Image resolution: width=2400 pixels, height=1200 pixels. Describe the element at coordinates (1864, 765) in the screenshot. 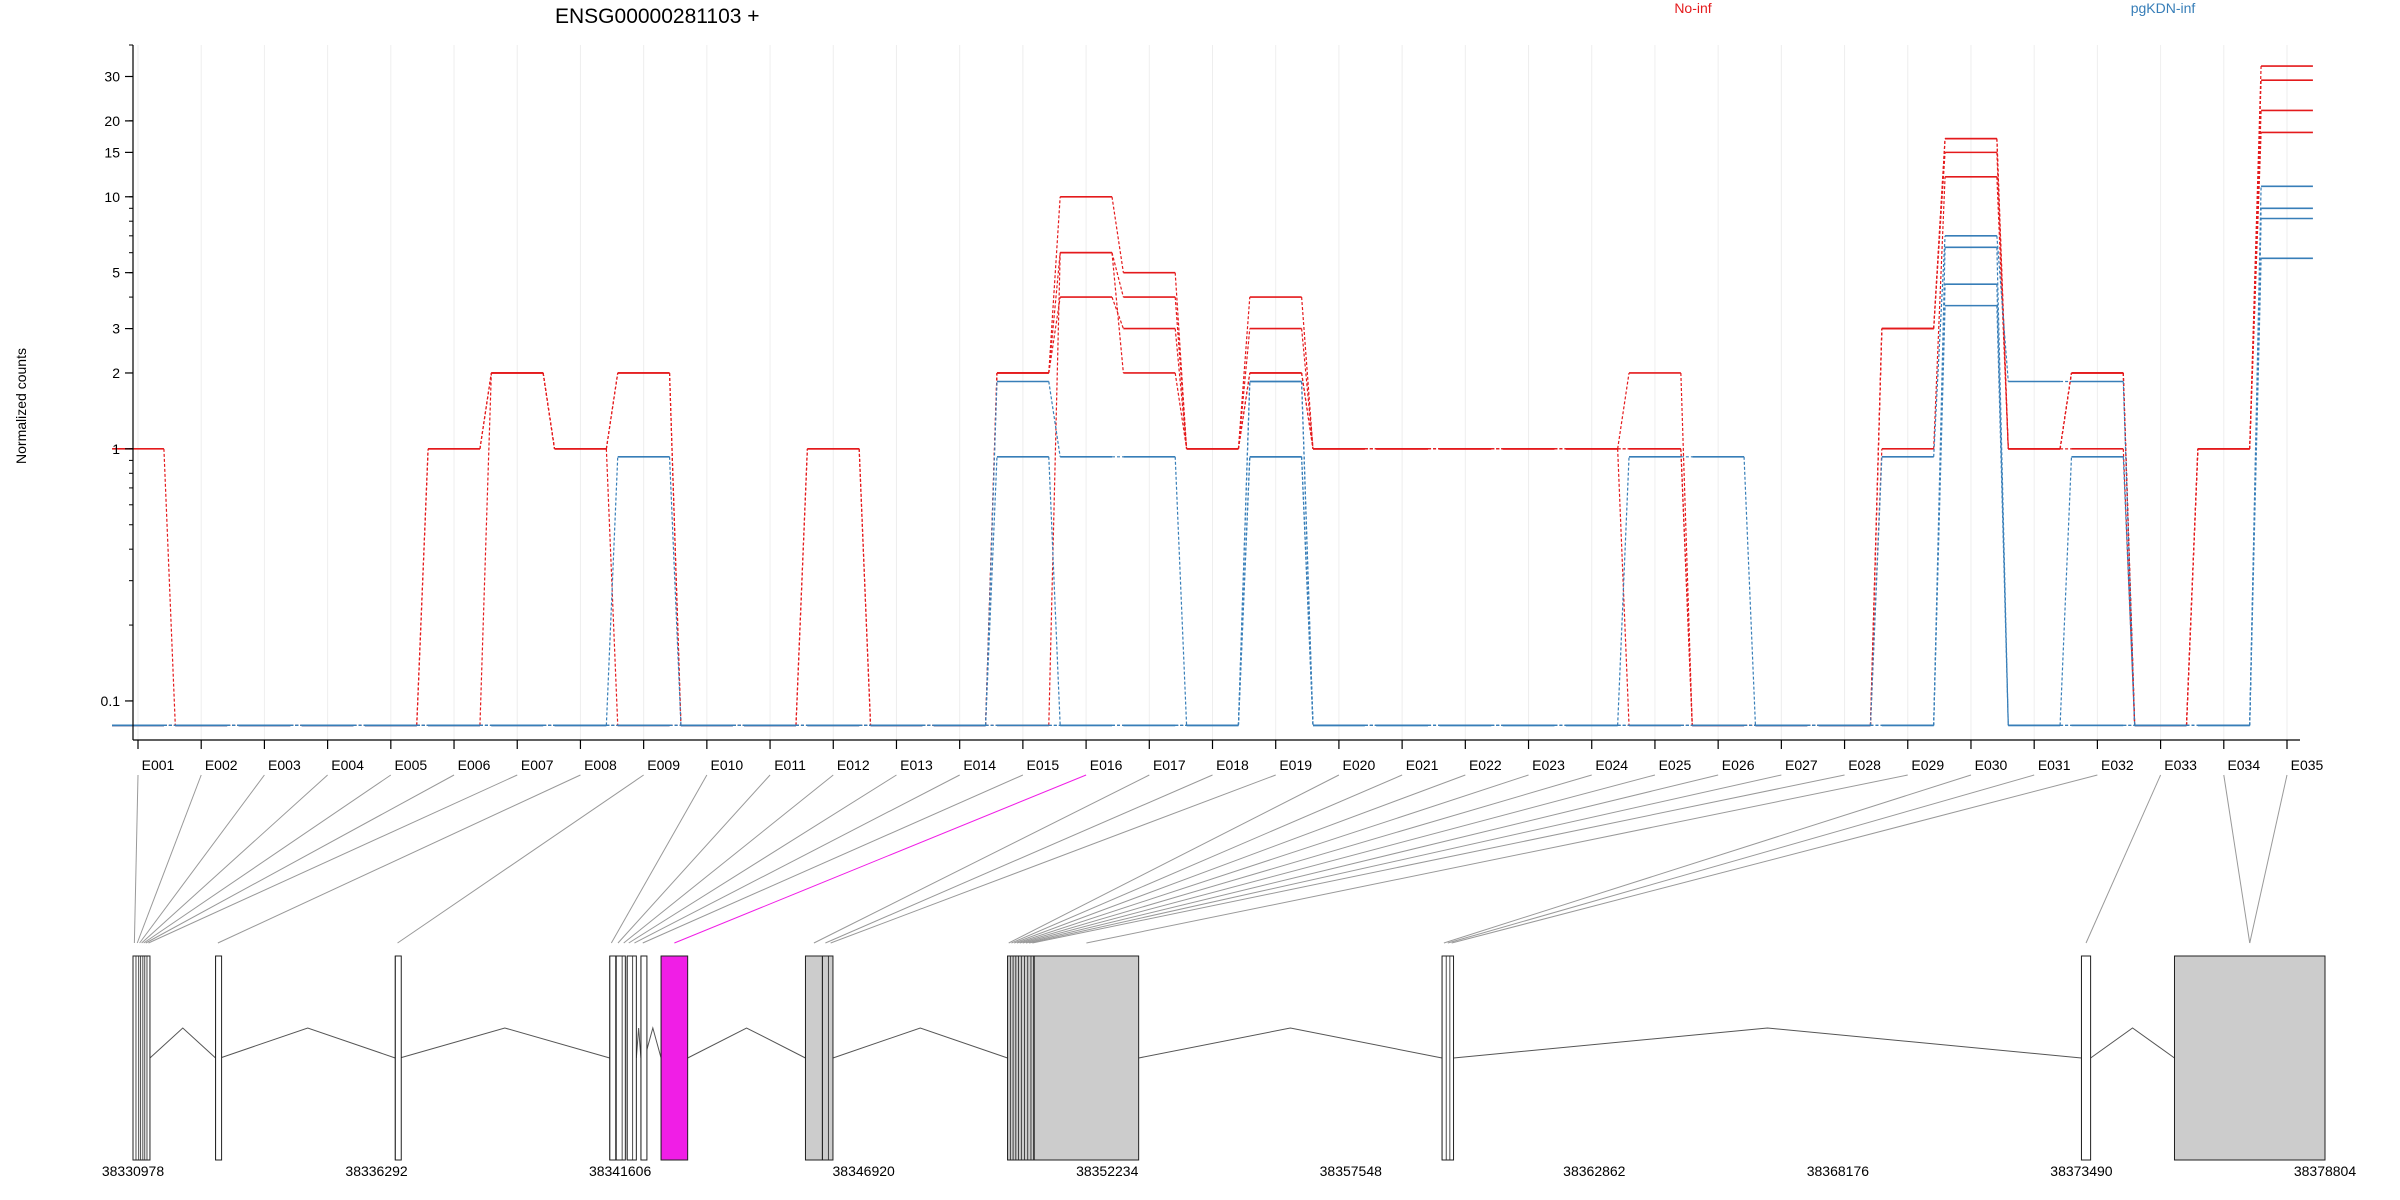

I see `x-tick-label-e028: E028` at that location.